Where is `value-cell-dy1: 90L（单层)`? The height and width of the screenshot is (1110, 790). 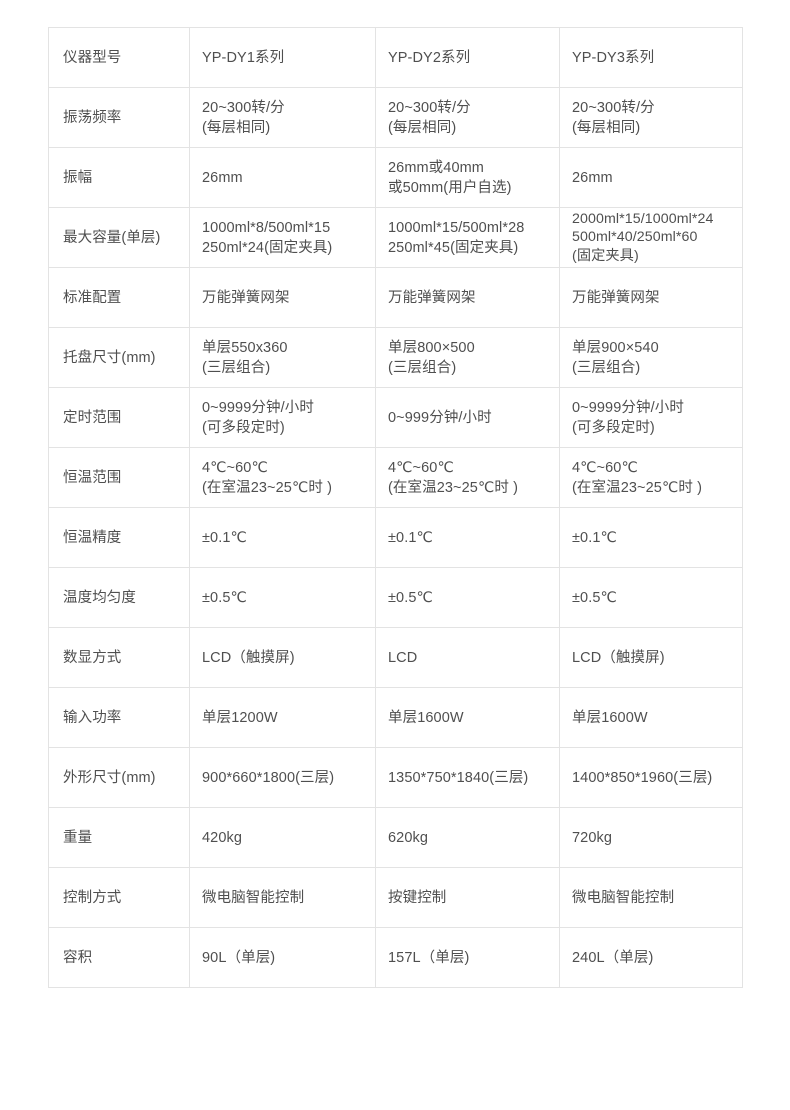
value-cell-dy1: 90L（单层) is located at coordinates (282, 957).